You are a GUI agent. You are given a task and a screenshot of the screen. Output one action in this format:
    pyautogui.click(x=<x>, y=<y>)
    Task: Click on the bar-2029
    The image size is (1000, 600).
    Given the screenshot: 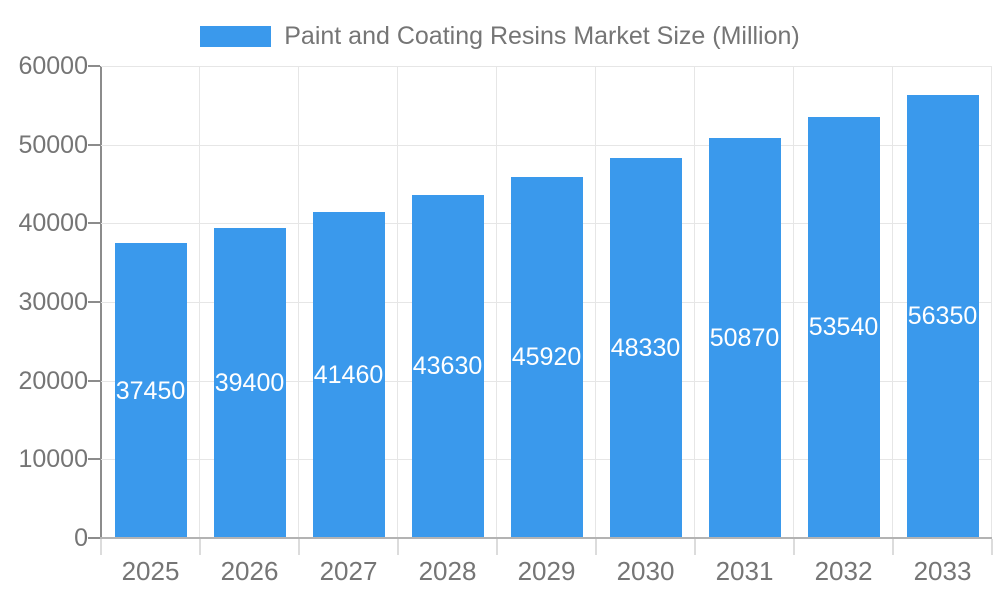 What is the action you would take?
    pyautogui.click(x=546, y=357)
    